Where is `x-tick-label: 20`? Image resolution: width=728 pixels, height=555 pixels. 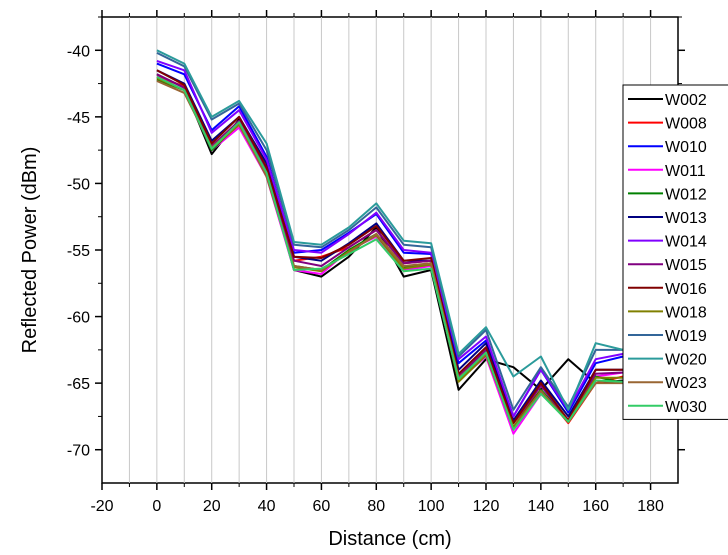 x-tick-label: 20 is located at coordinates (212, 506).